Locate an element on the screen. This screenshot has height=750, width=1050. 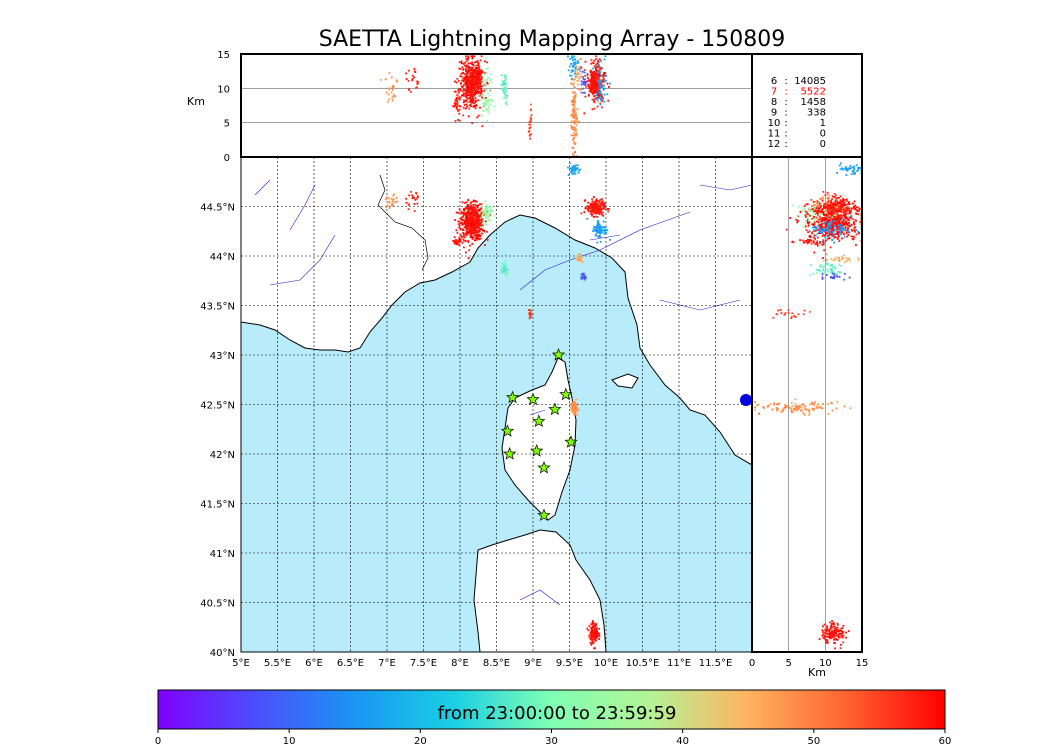
altitude-y-axis-label: Km is located at coordinates (196, 101).